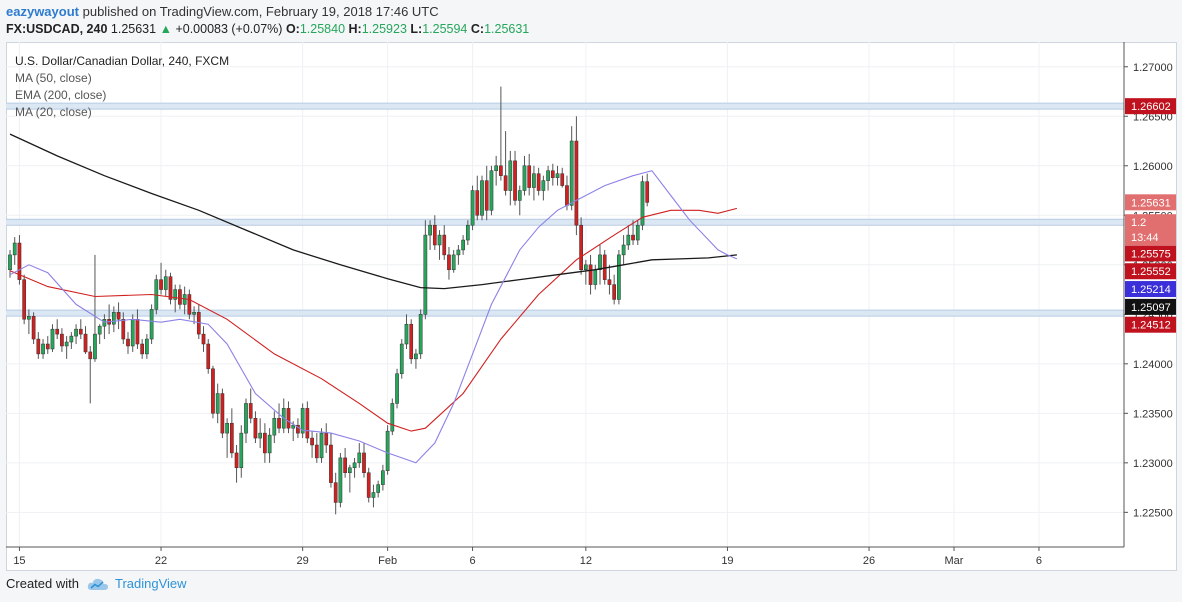 Image resolution: width=1182 pixels, height=602 pixels. I want to click on high-value: 1.25923, so click(384, 29).